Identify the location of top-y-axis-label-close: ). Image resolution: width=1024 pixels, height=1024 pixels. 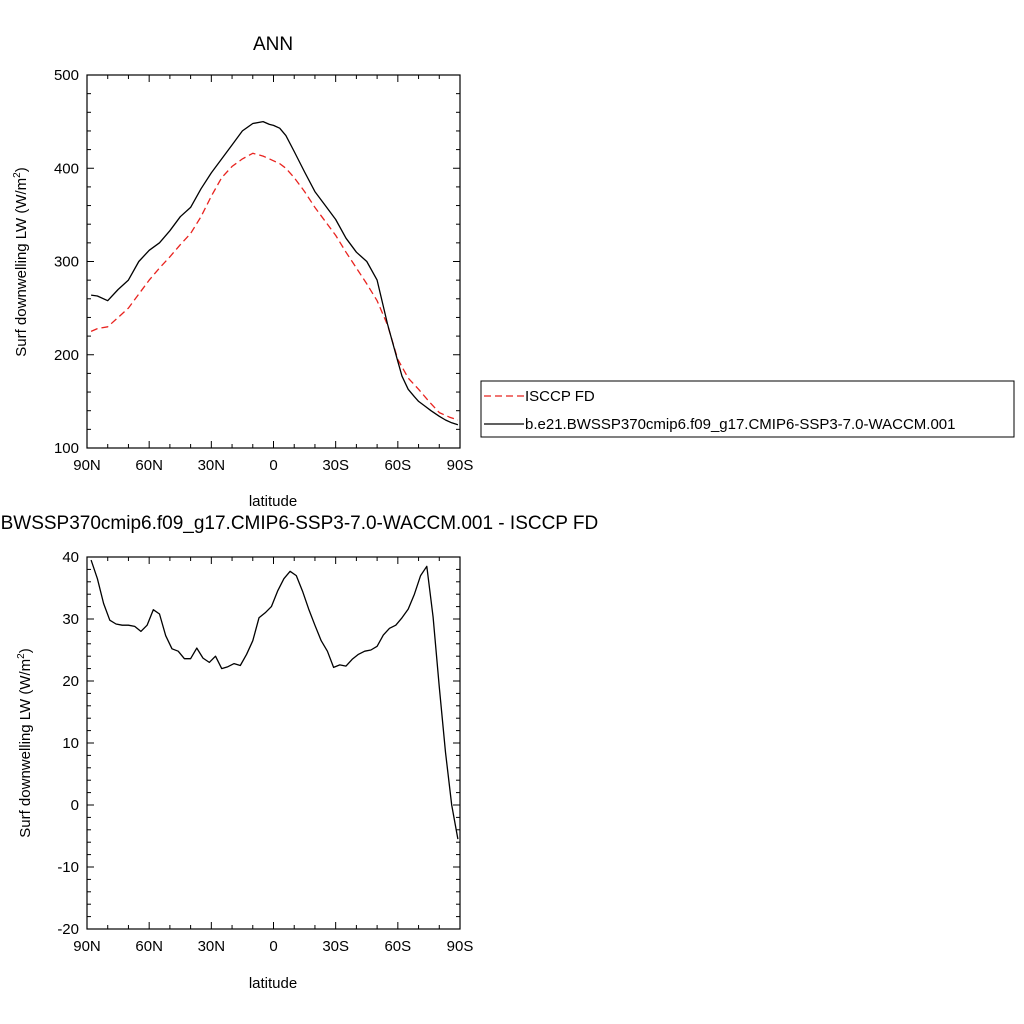
(21, 169).